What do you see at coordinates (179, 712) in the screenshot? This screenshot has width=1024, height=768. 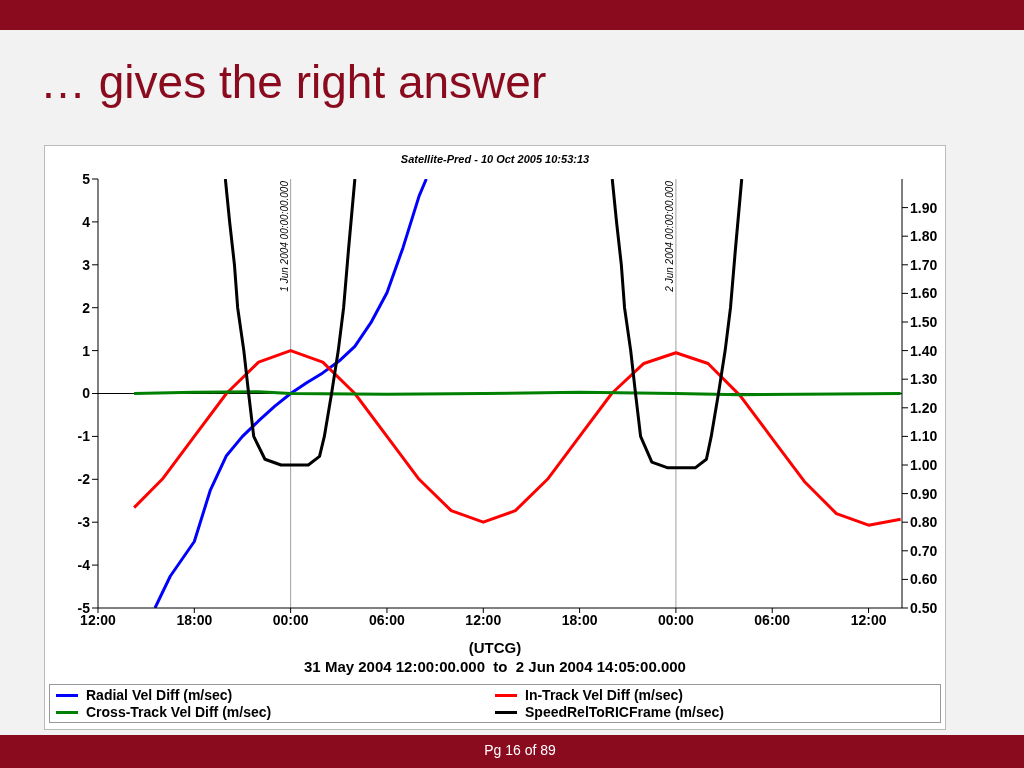 I see `legend-label: Cross-Track Vel Diff (m/sec)` at bounding box center [179, 712].